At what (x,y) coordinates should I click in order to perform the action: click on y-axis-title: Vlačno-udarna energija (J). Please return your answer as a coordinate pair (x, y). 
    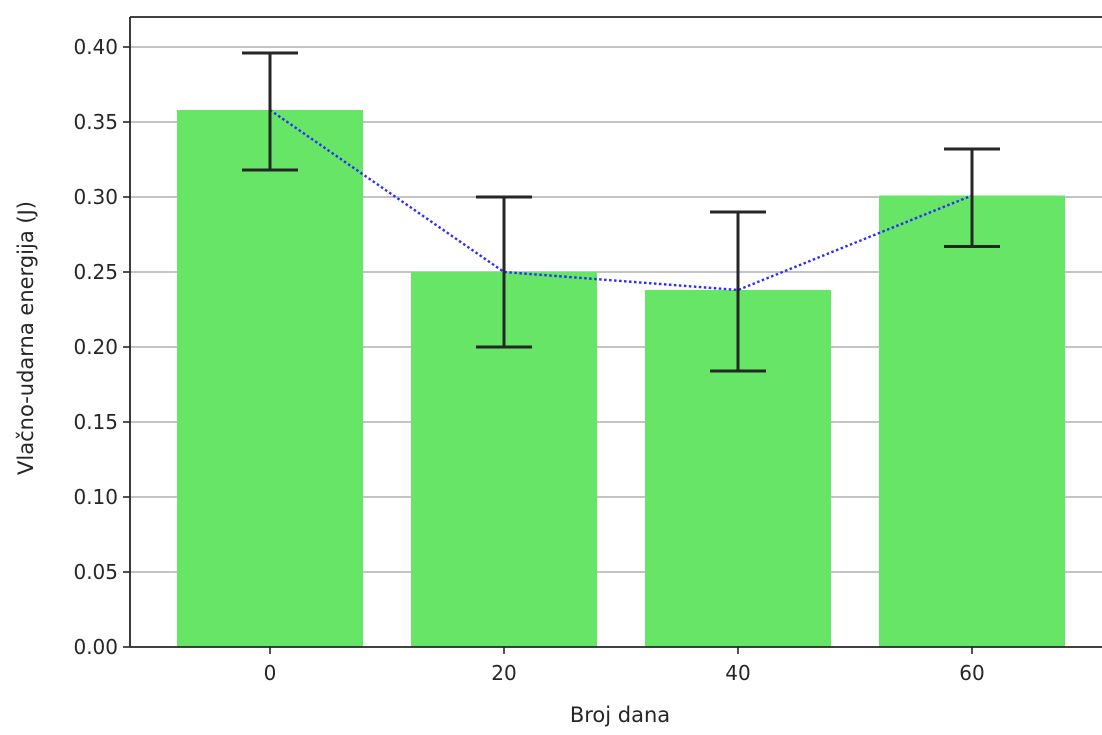
    Looking at the image, I should click on (26, 338).